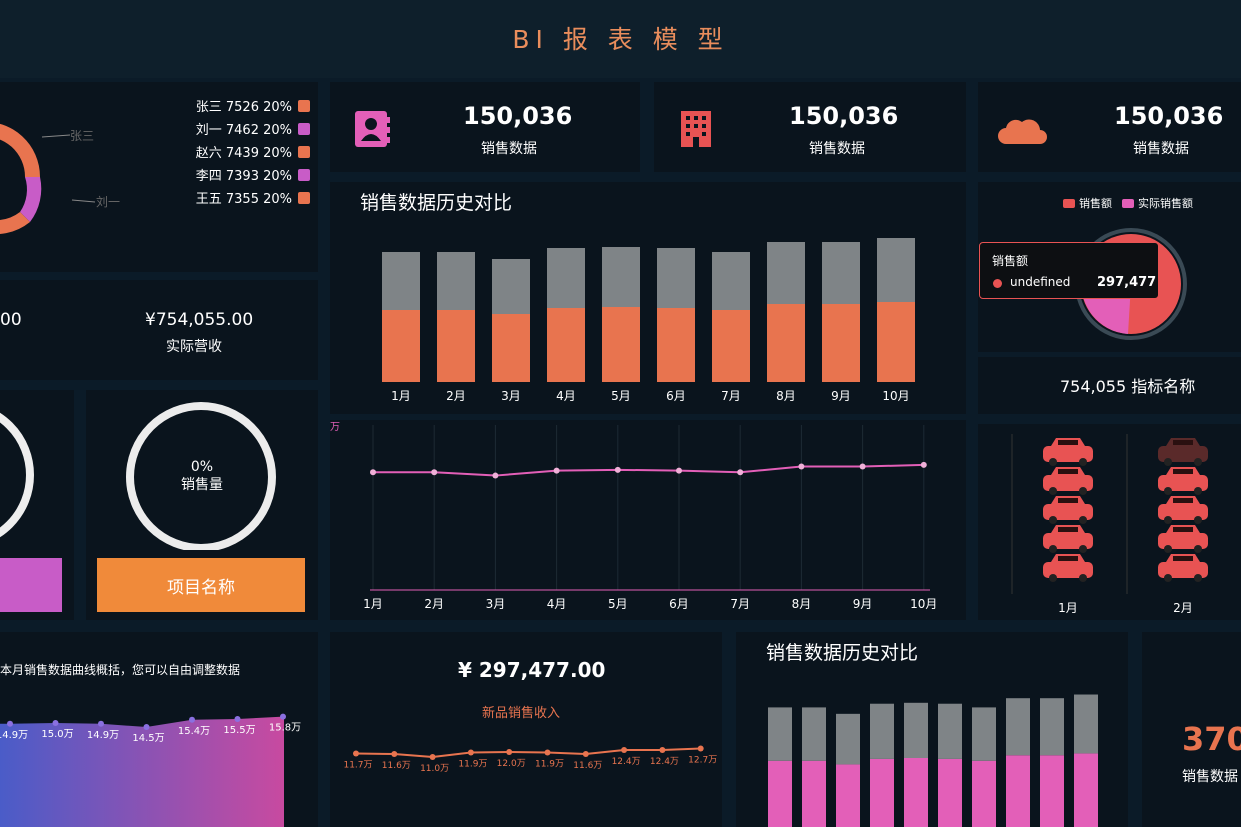 This screenshot has height=827, width=1241. I want to click on bar-chart-title: 销售数据历史对比, so click(436, 203).